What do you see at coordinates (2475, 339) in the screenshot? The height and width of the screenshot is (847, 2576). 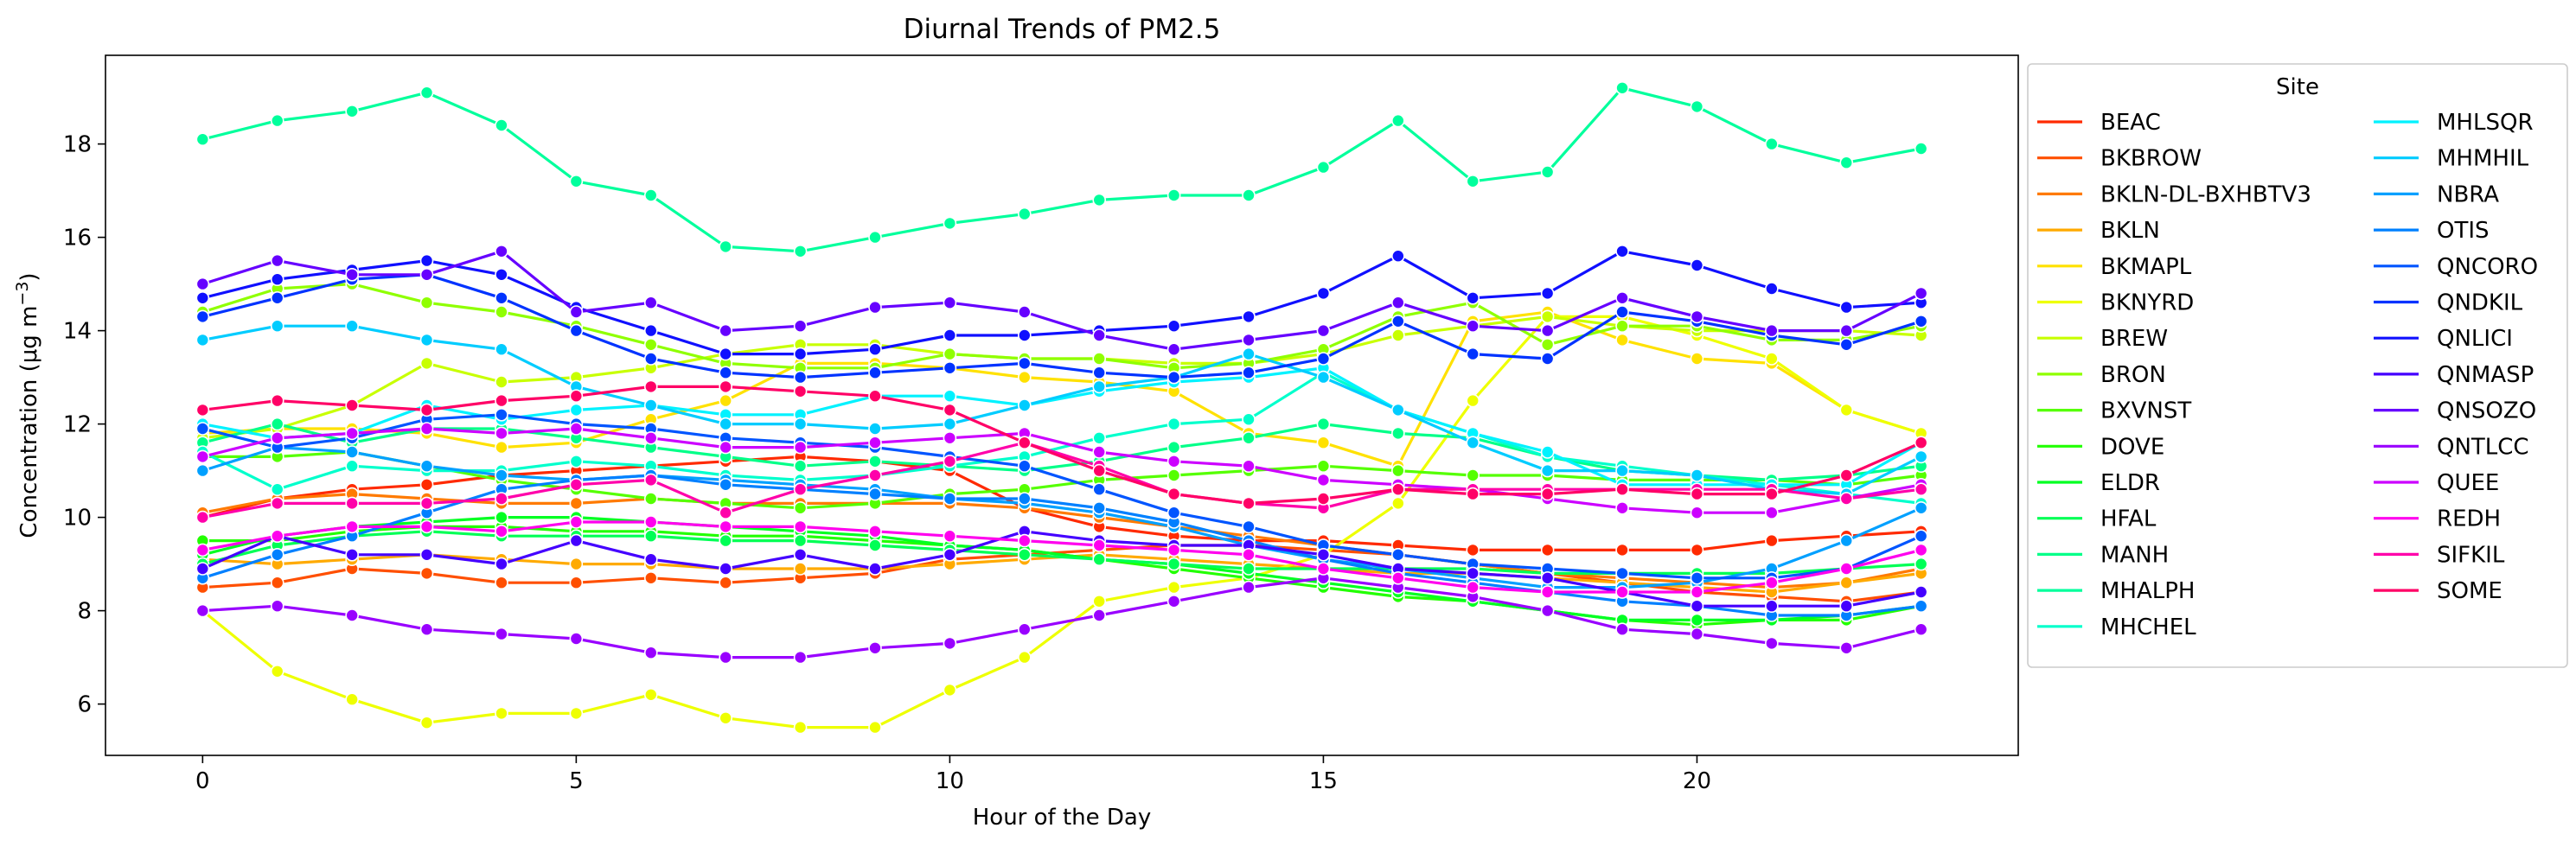 I see `legend-label: QNLICI` at bounding box center [2475, 339].